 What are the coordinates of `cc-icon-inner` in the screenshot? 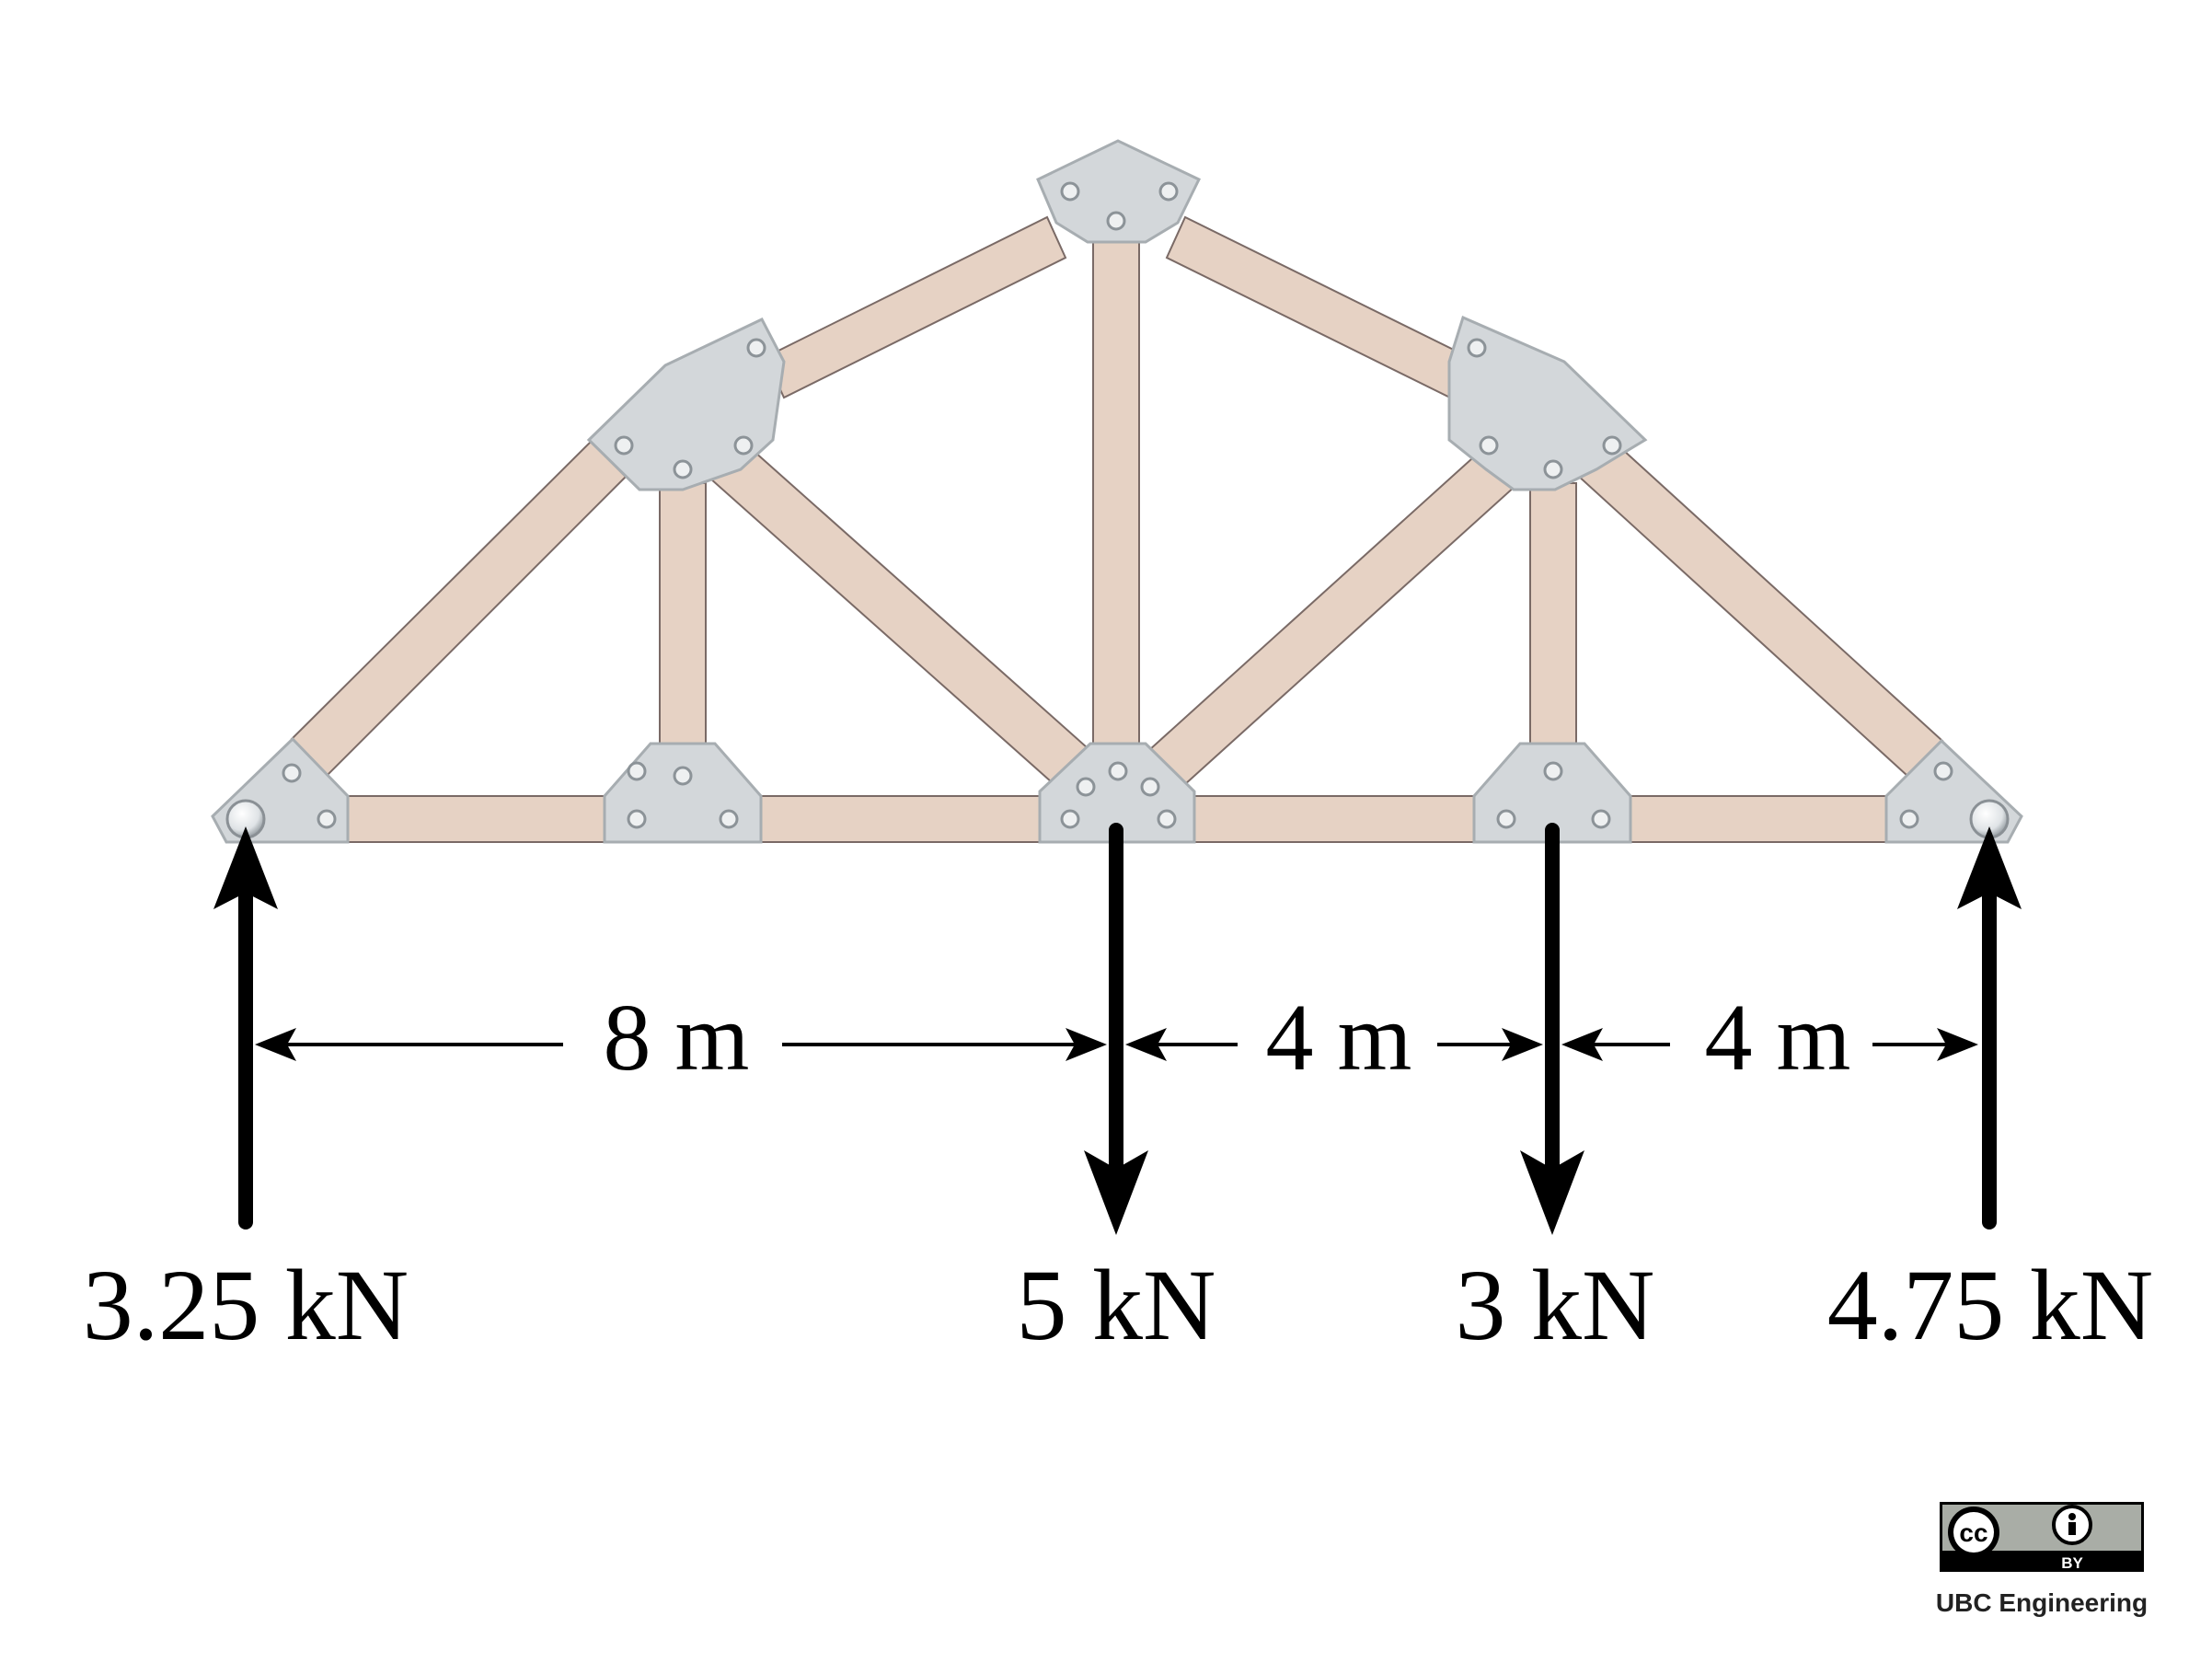 It's located at (1973, 1532).